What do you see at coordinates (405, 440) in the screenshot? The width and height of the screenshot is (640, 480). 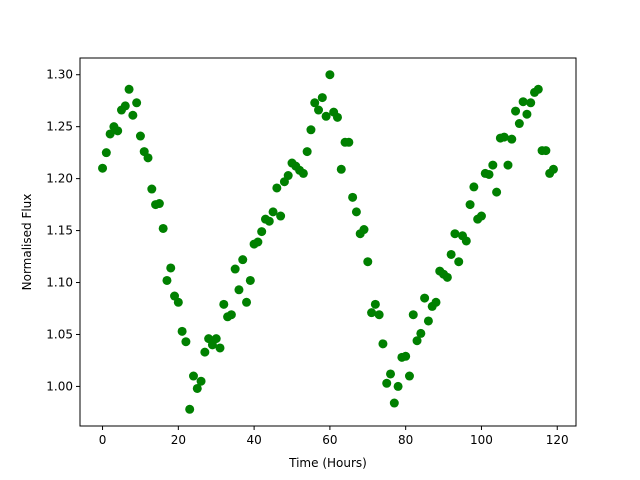 I see `x-tick-label: 80` at bounding box center [405, 440].